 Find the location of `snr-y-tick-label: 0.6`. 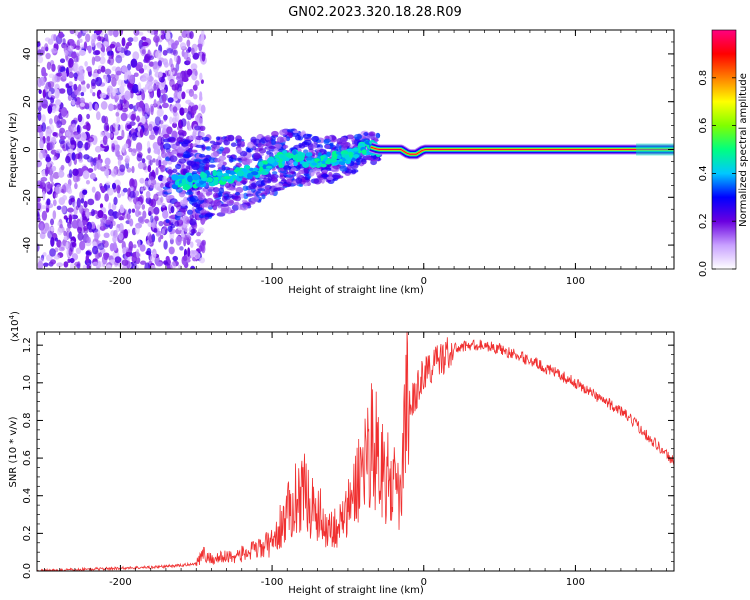

snr-y-tick-label: 0.6 is located at coordinates (27, 458).